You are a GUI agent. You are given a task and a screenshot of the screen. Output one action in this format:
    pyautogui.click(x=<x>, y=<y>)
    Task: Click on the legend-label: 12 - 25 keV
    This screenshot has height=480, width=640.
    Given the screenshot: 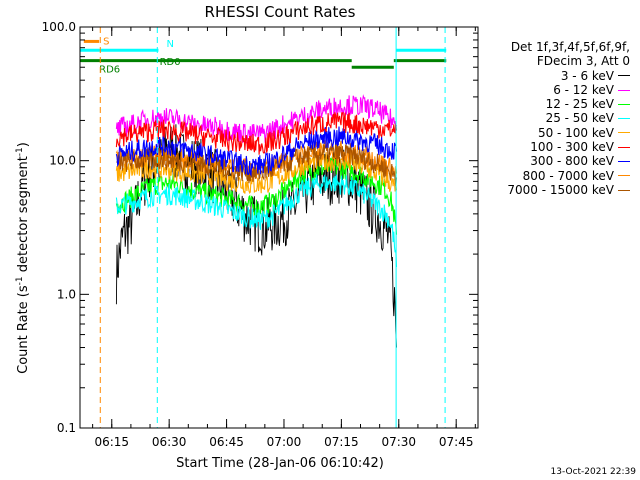 What is the action you would take?
    pyautogui.click(x=579, y=104)
    